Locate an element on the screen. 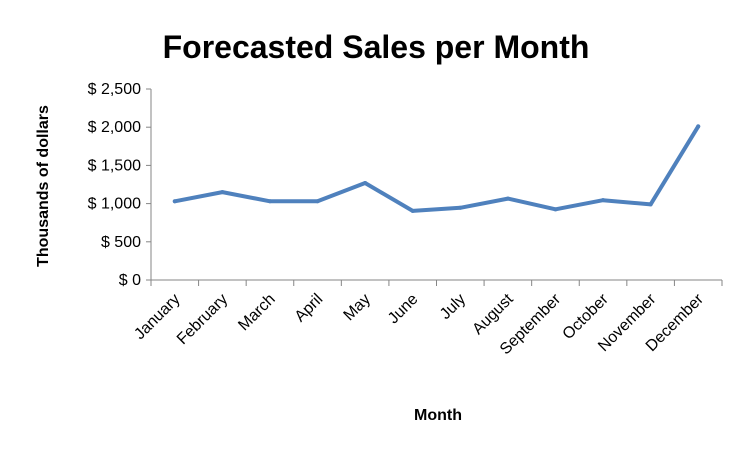 This screenshot has height=449, width=750. y-tick-label: $ 0 is located at coordinates (130, 280).